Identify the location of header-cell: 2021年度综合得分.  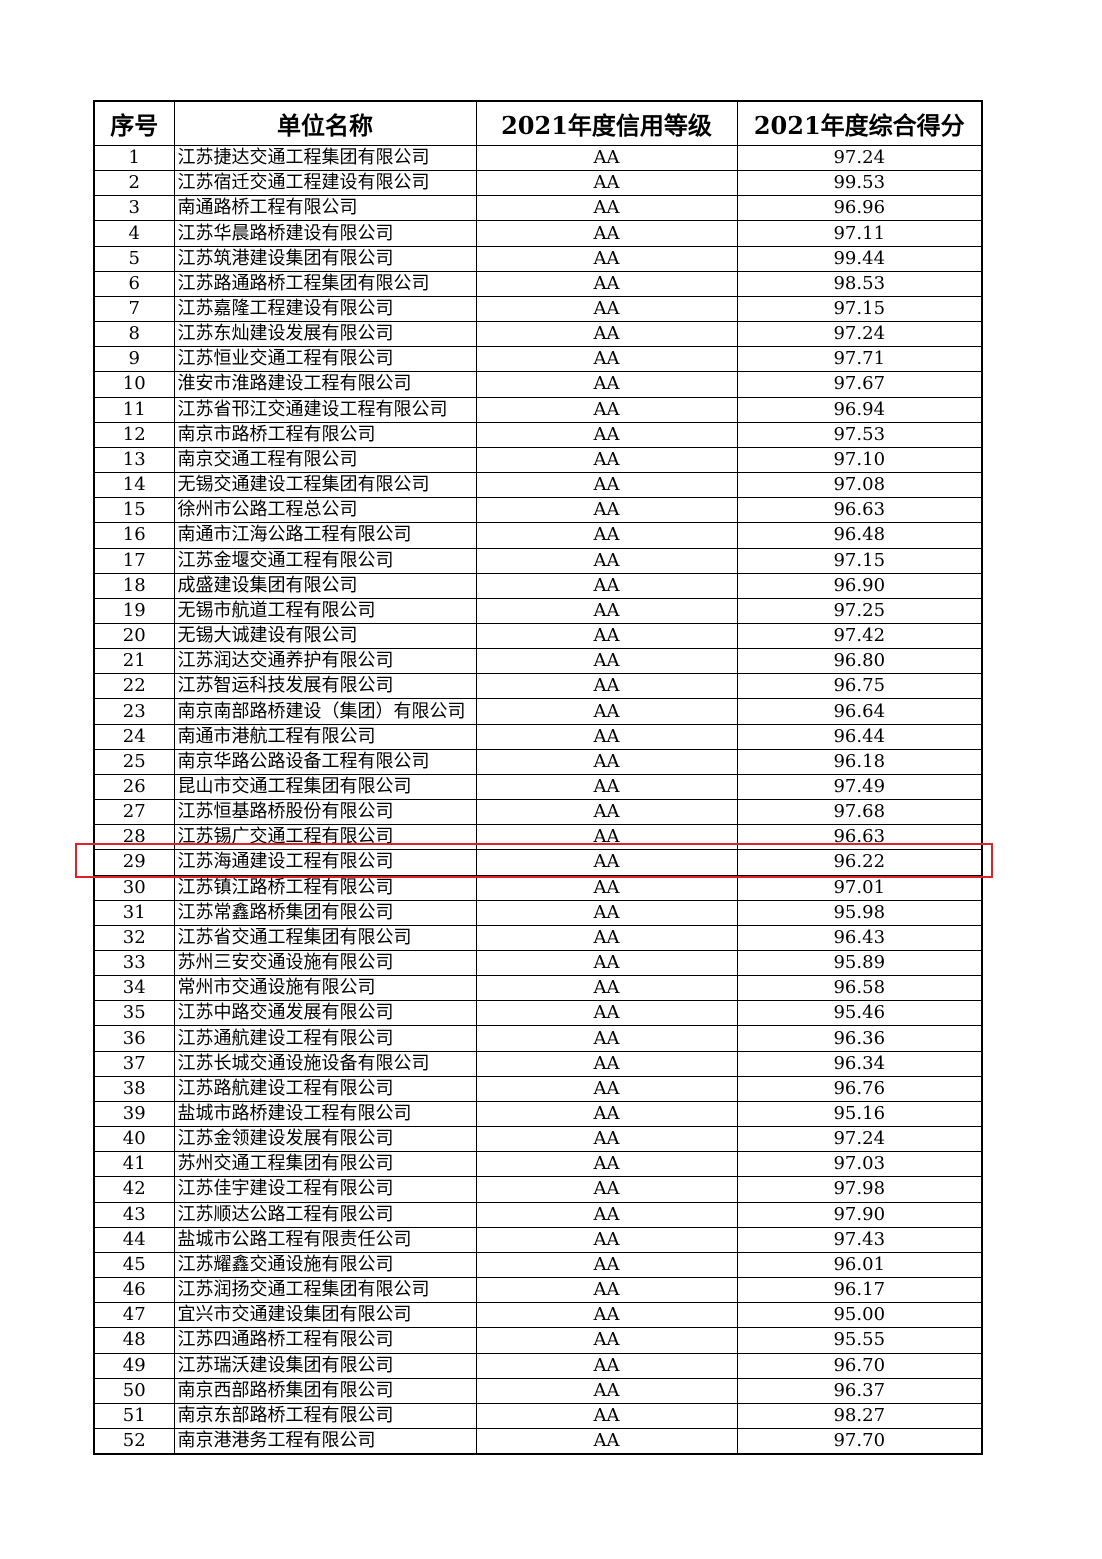
(859, 123).